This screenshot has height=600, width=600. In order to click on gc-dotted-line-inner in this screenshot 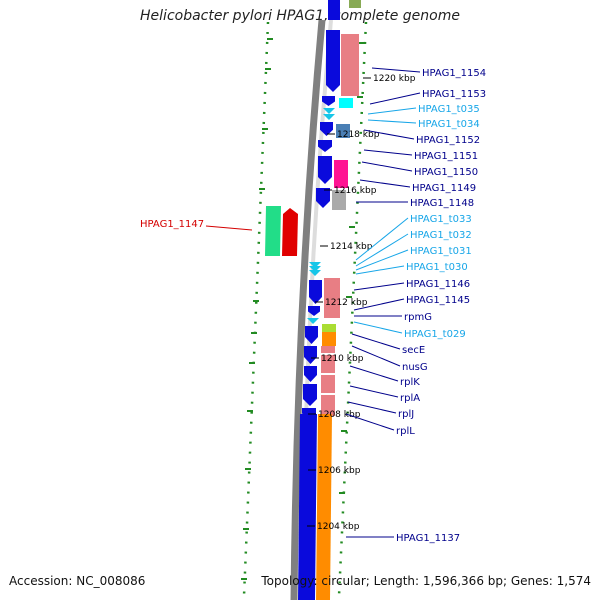, I will do `click(352, 309)`.